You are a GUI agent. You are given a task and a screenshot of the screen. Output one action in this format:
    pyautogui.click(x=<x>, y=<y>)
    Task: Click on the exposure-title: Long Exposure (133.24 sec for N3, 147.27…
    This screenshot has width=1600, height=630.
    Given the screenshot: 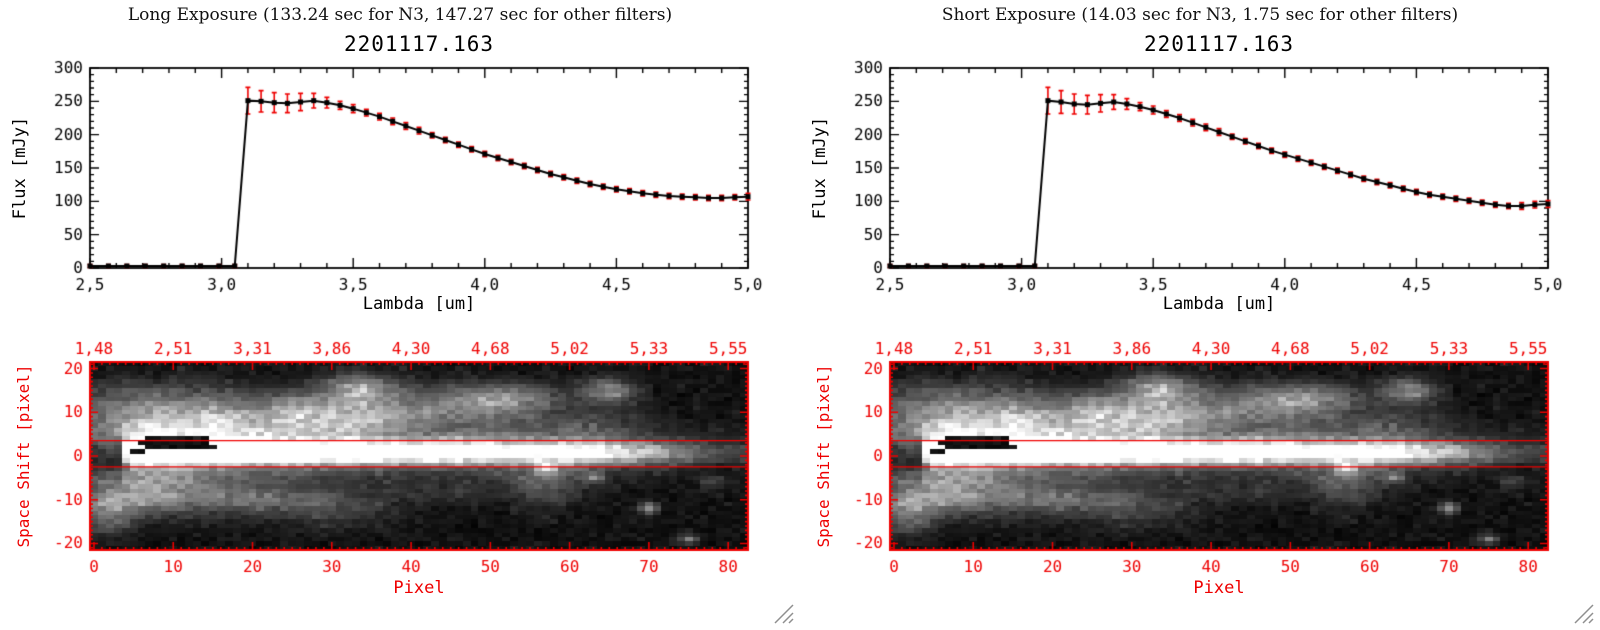 What is the action you would take?
    pyautogui.click(x=400, y=15)
    